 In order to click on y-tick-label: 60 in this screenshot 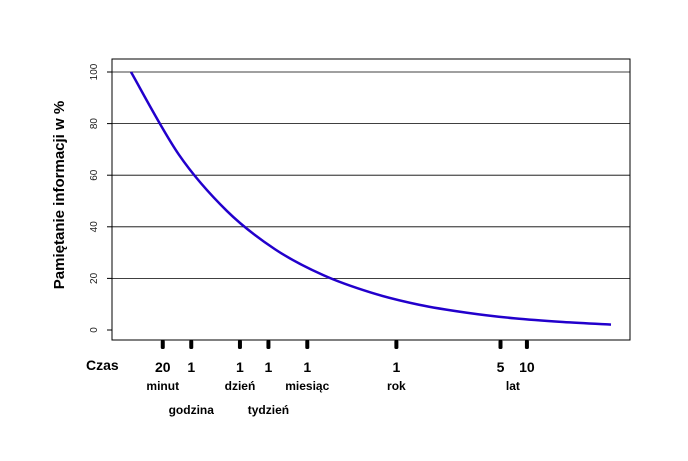, I will do `click(94, 175)`.